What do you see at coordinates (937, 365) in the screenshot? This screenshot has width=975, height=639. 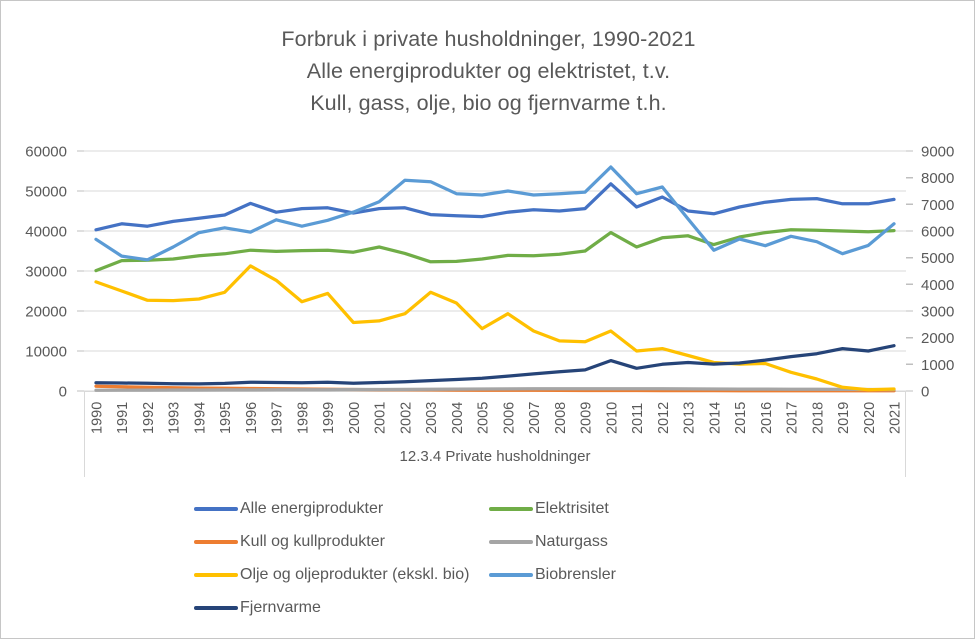 I see `y-axis-label-right: 1000` at bounding box center [937, 365].